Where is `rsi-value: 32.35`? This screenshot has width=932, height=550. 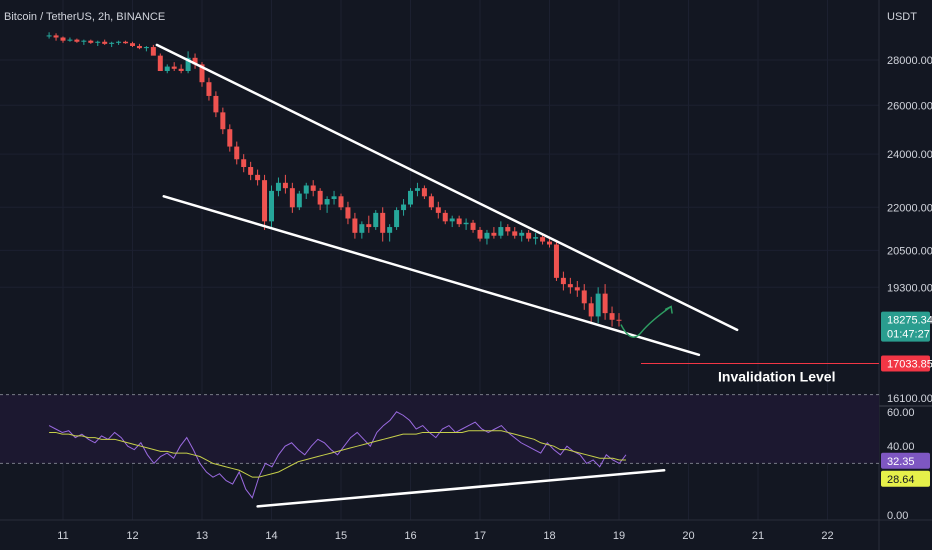
rsi-value: 32.35 is located at coordinates (901, 462).